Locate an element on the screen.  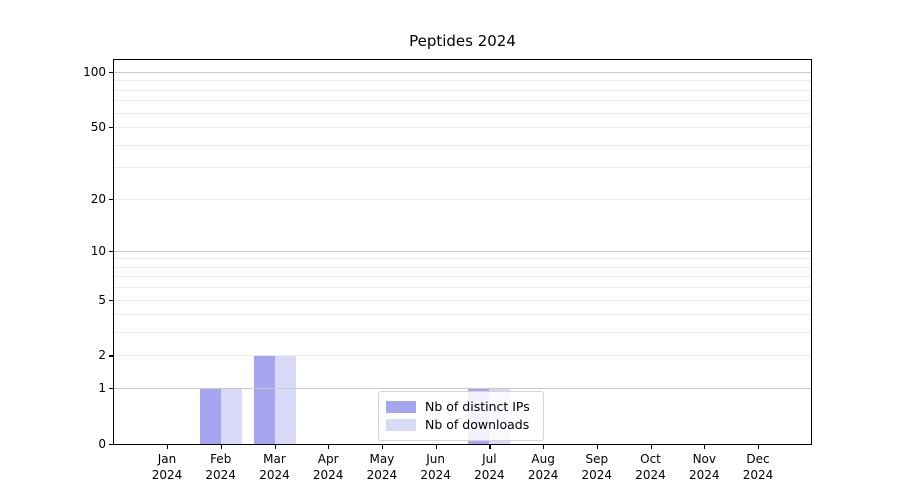
x-axis-tick-label: Jun 2024 is located at coordinates (435, 467).